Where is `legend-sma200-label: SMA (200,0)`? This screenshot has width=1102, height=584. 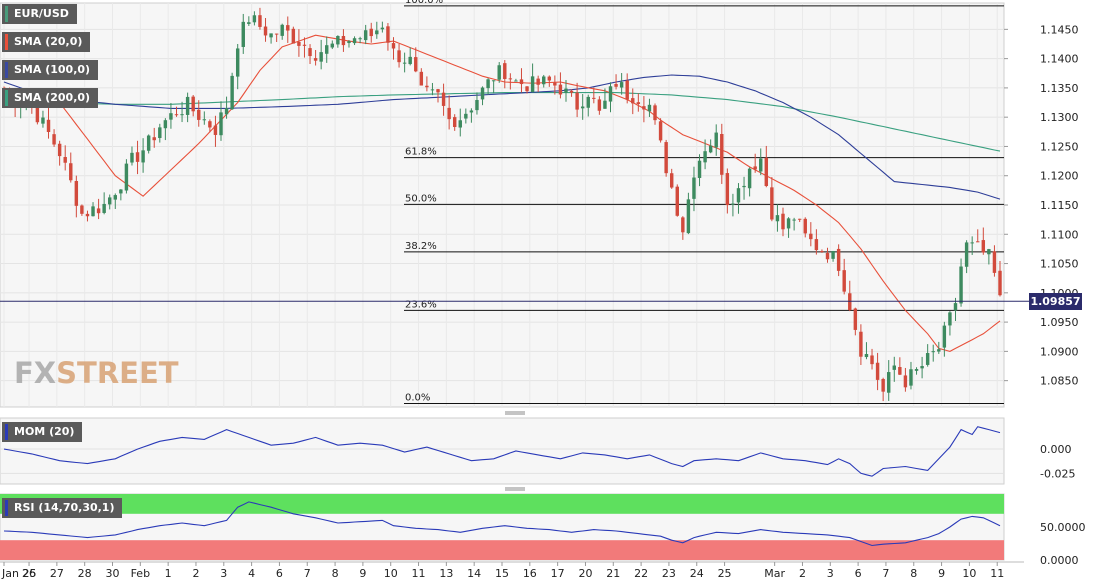 legend-sma200-label: SMA (200,0) is located at coordinates (52, 97).